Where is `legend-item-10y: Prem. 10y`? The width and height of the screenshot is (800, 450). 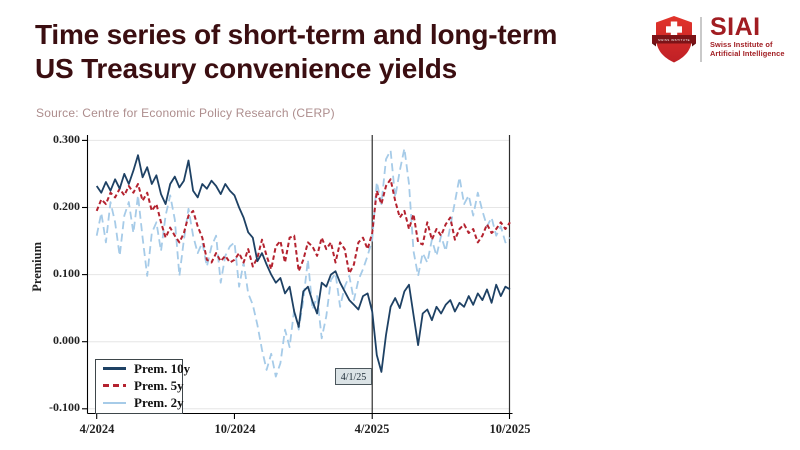
legend-item-10y: Prem. 10y is located at coordinates (143, 368).